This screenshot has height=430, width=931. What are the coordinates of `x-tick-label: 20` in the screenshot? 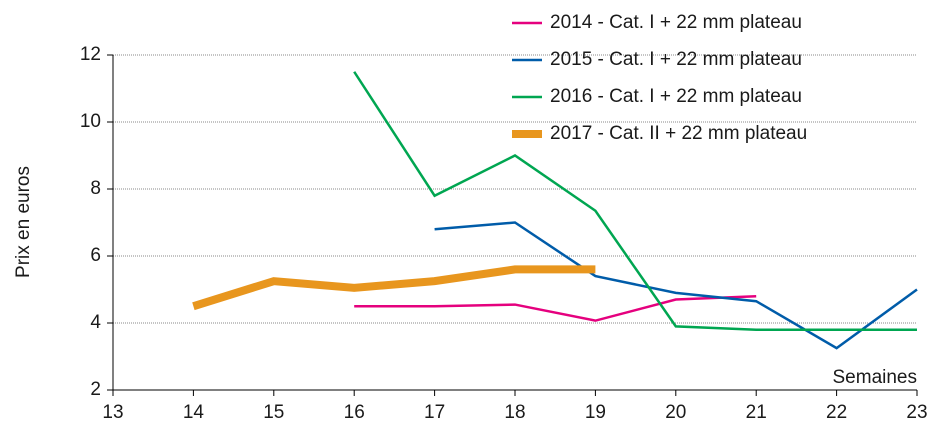 It's located at (675, 412).